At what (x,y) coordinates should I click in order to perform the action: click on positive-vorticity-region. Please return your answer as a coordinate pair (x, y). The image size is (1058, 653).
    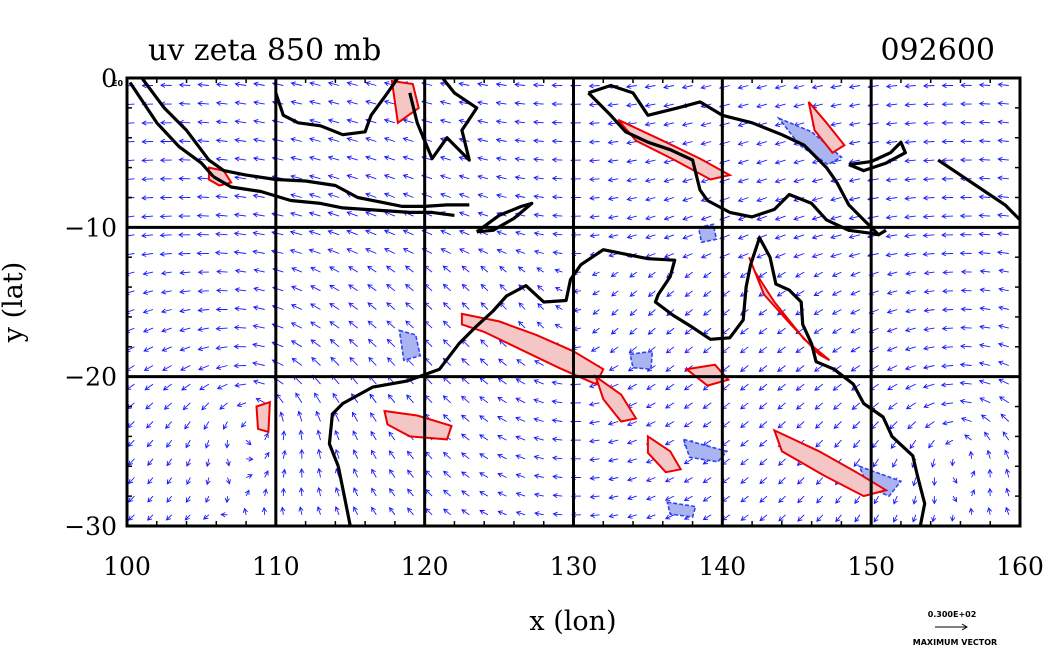
    Looking at the image, I should click on (675, 149).